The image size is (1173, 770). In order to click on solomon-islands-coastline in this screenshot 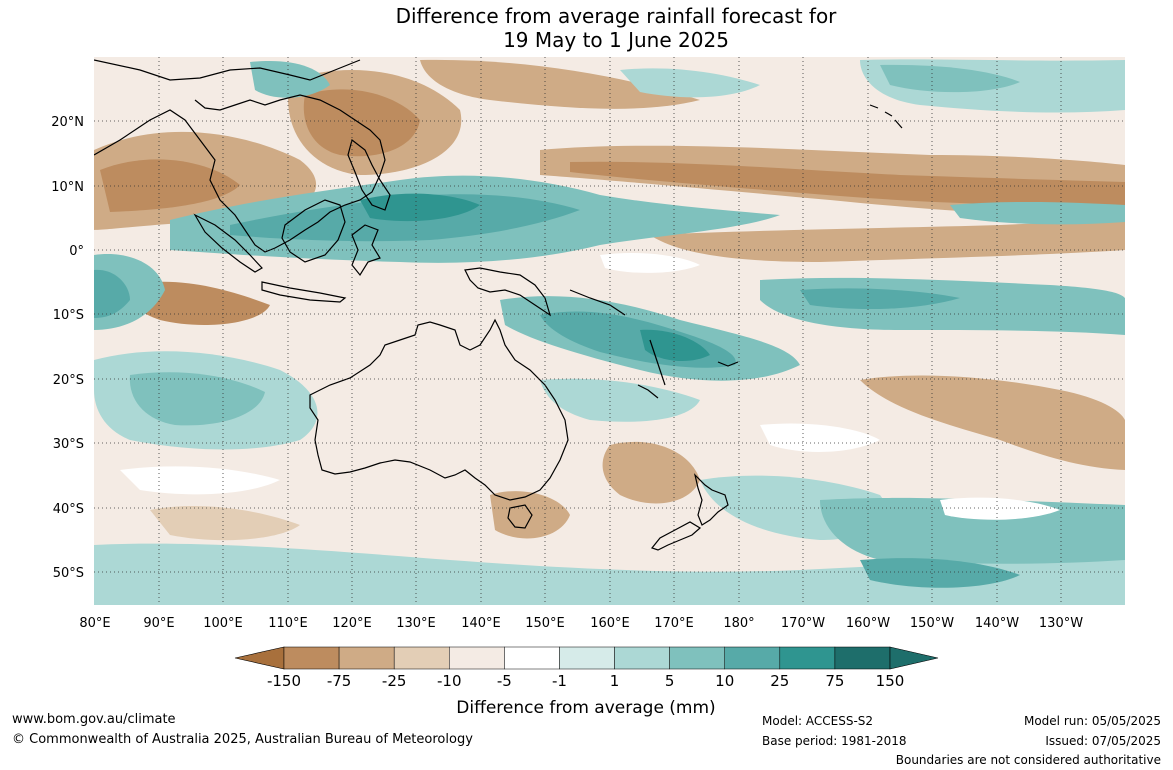, I will do `click(597, 302)`.